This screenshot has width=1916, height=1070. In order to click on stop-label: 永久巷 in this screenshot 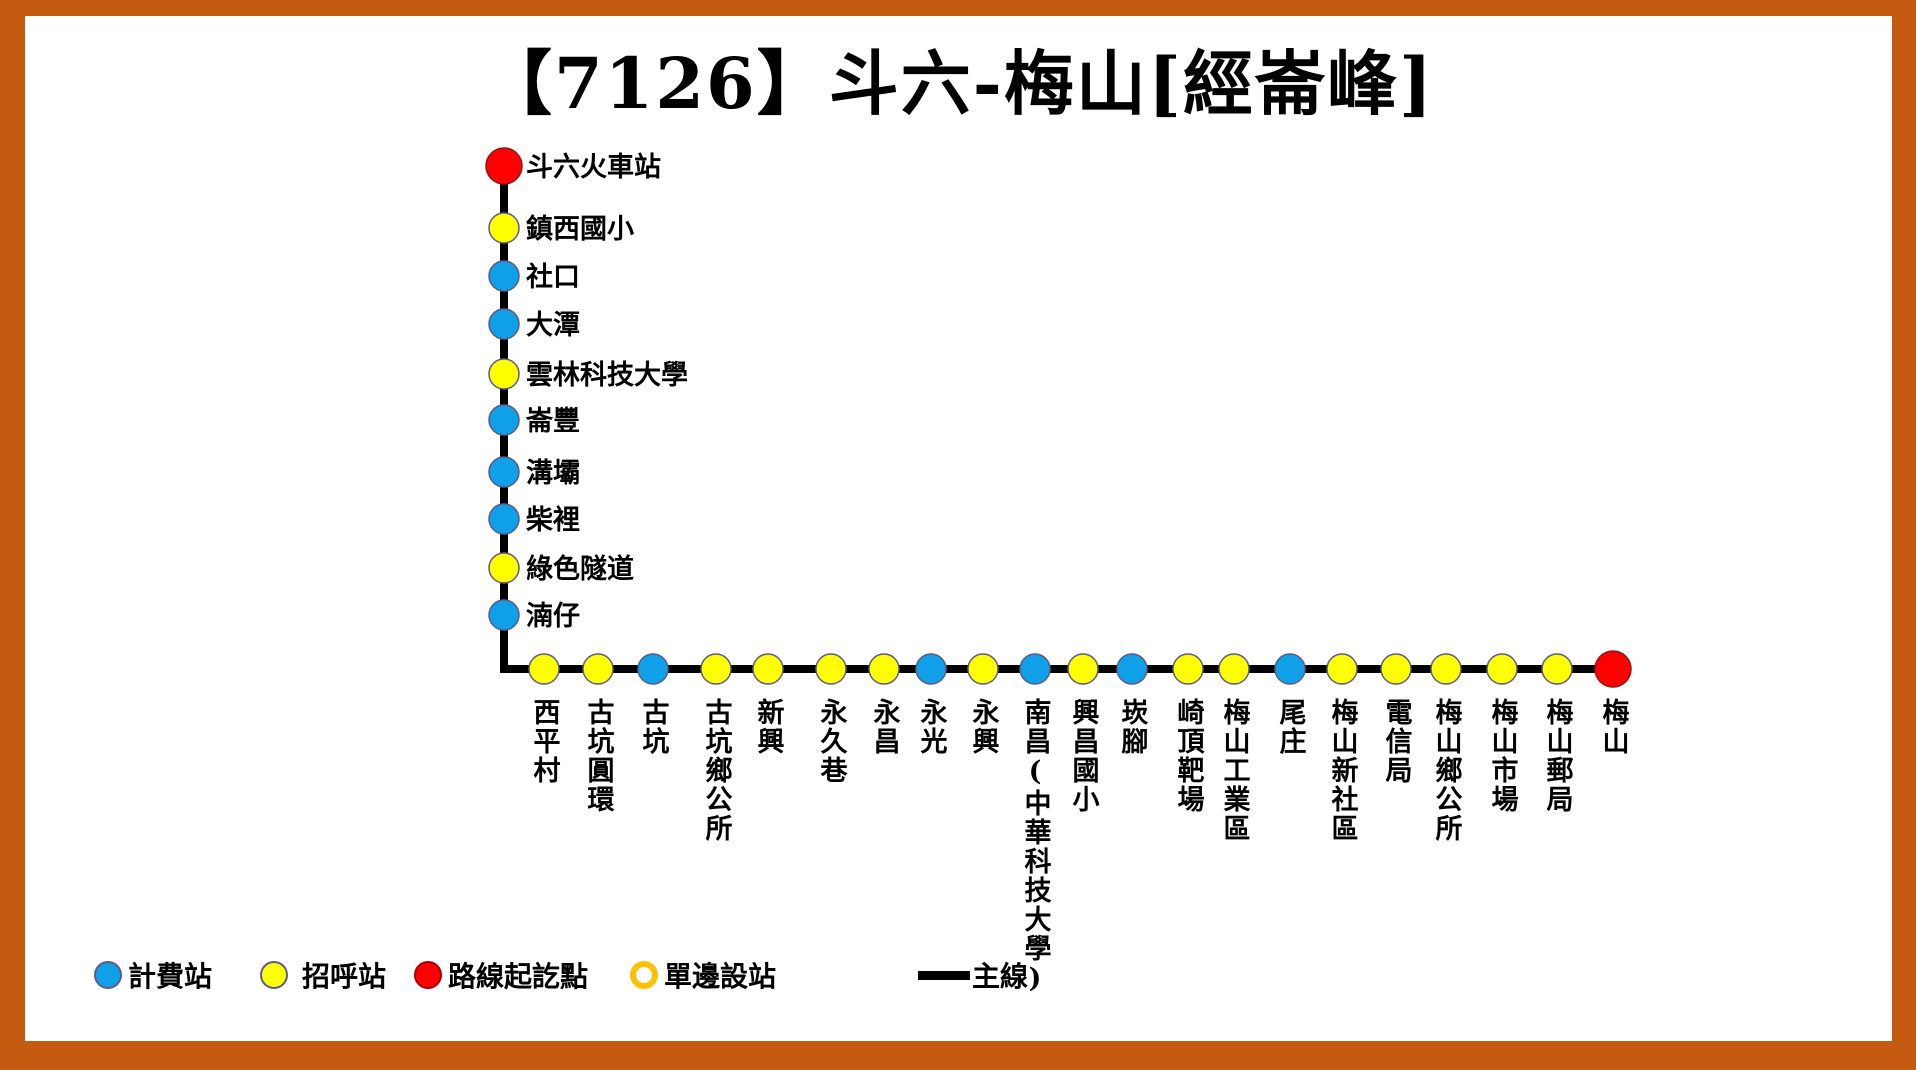, I will do `click(832, 741)`.